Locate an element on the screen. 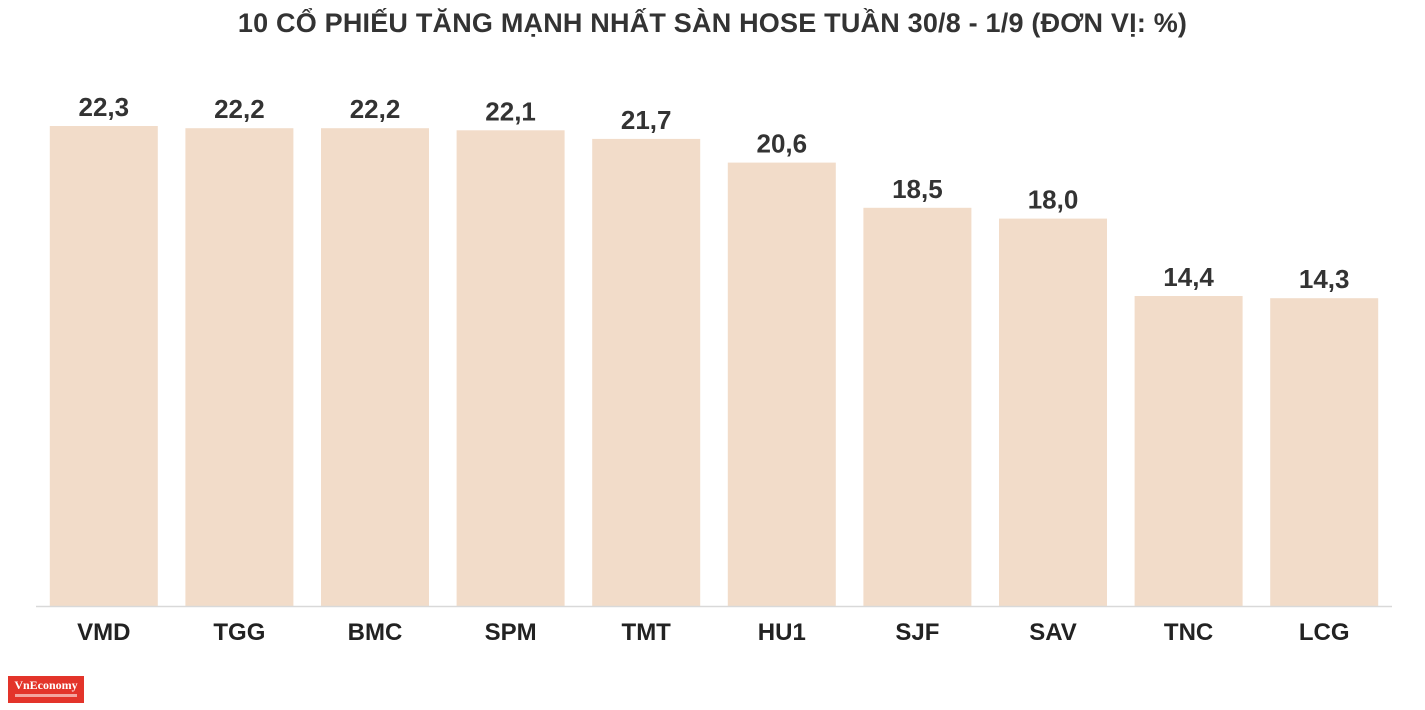 The image size is (1425, 710). tick-label-sav: SAV is located at coordinates (1053, 632).